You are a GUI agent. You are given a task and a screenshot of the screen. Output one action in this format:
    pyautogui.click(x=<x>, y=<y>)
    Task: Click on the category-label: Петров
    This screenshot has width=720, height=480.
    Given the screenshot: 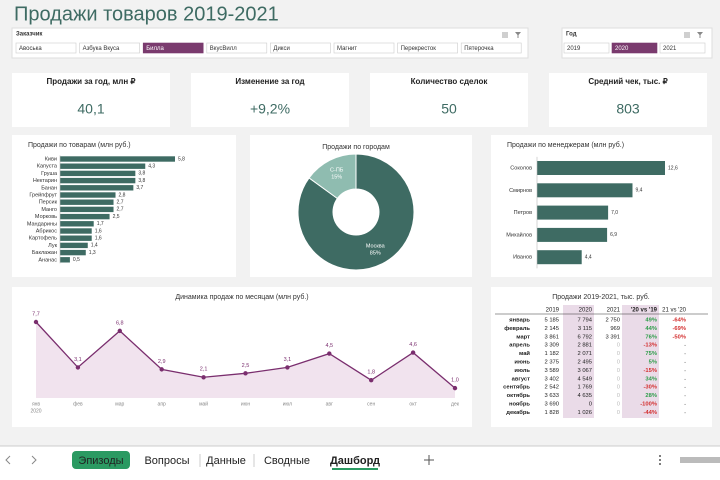 What is the action you would take?
    pyautogui.click(x=523, y=213)
    